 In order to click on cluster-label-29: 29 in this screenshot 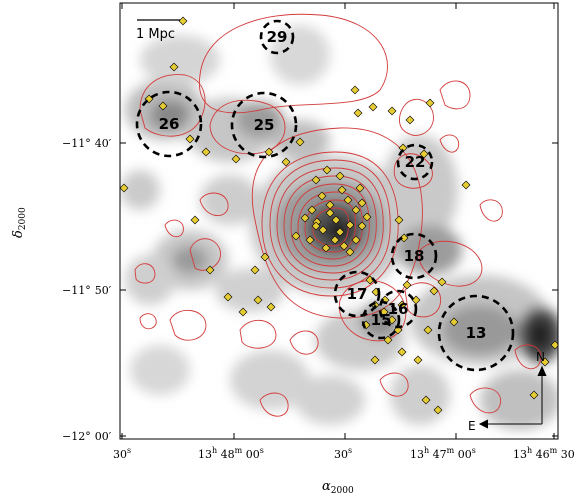, I will do `click(277, 37)`.